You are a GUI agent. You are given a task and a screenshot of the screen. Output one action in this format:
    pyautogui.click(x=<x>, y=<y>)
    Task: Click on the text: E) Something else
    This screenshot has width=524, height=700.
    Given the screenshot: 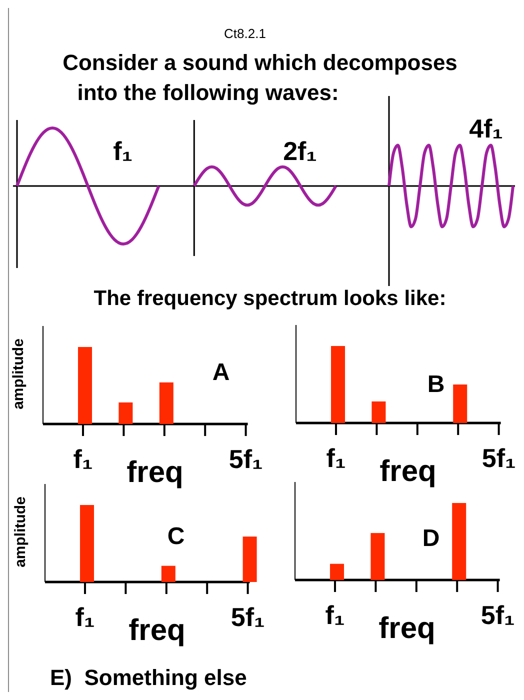 What is the action you would take?
    pyautogui.click(x=148, y=677)
    